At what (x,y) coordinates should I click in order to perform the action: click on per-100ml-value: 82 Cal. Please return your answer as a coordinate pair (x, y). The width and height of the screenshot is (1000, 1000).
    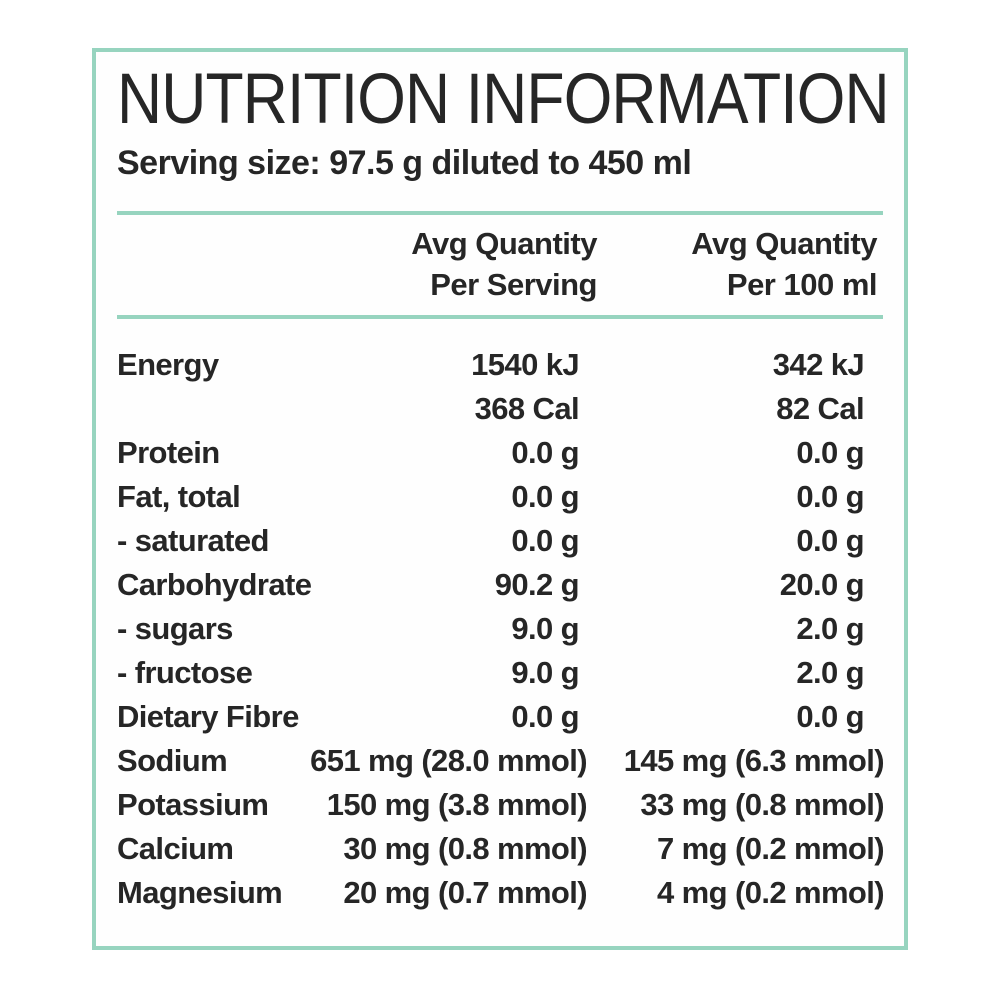
    Looking at the image, I should click on (735, 409).